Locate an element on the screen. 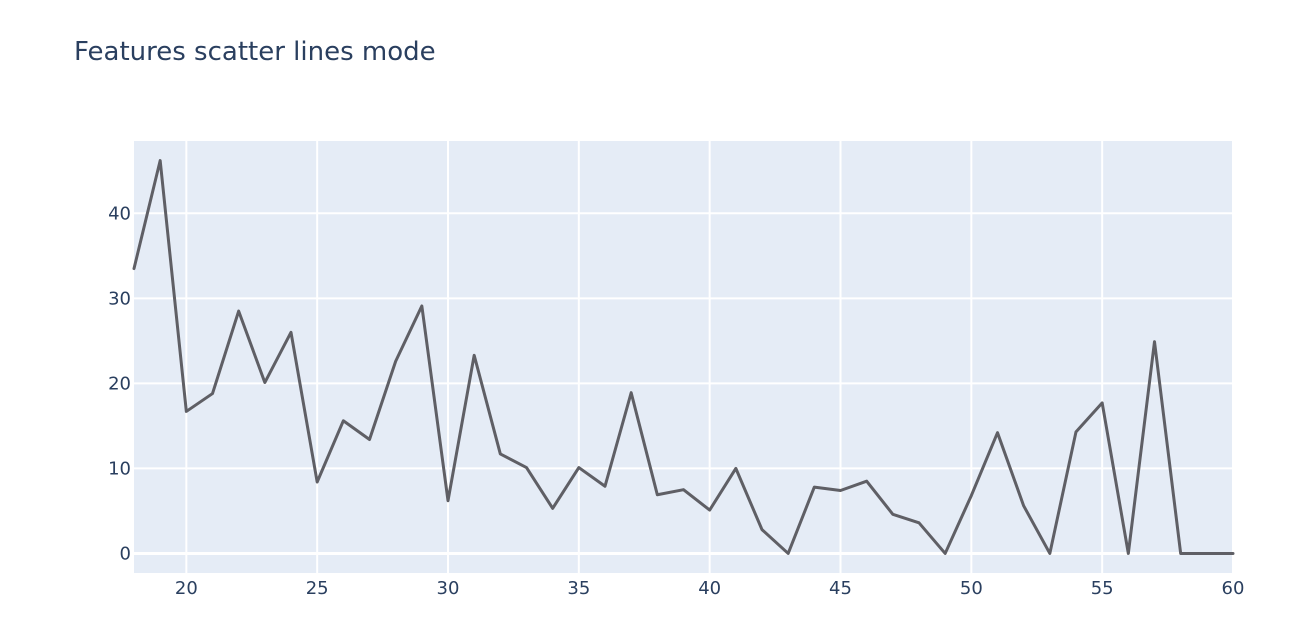 This screenshot has height=634, width=1300. y-tick-label: 30 is located at coordinates (119, 298).